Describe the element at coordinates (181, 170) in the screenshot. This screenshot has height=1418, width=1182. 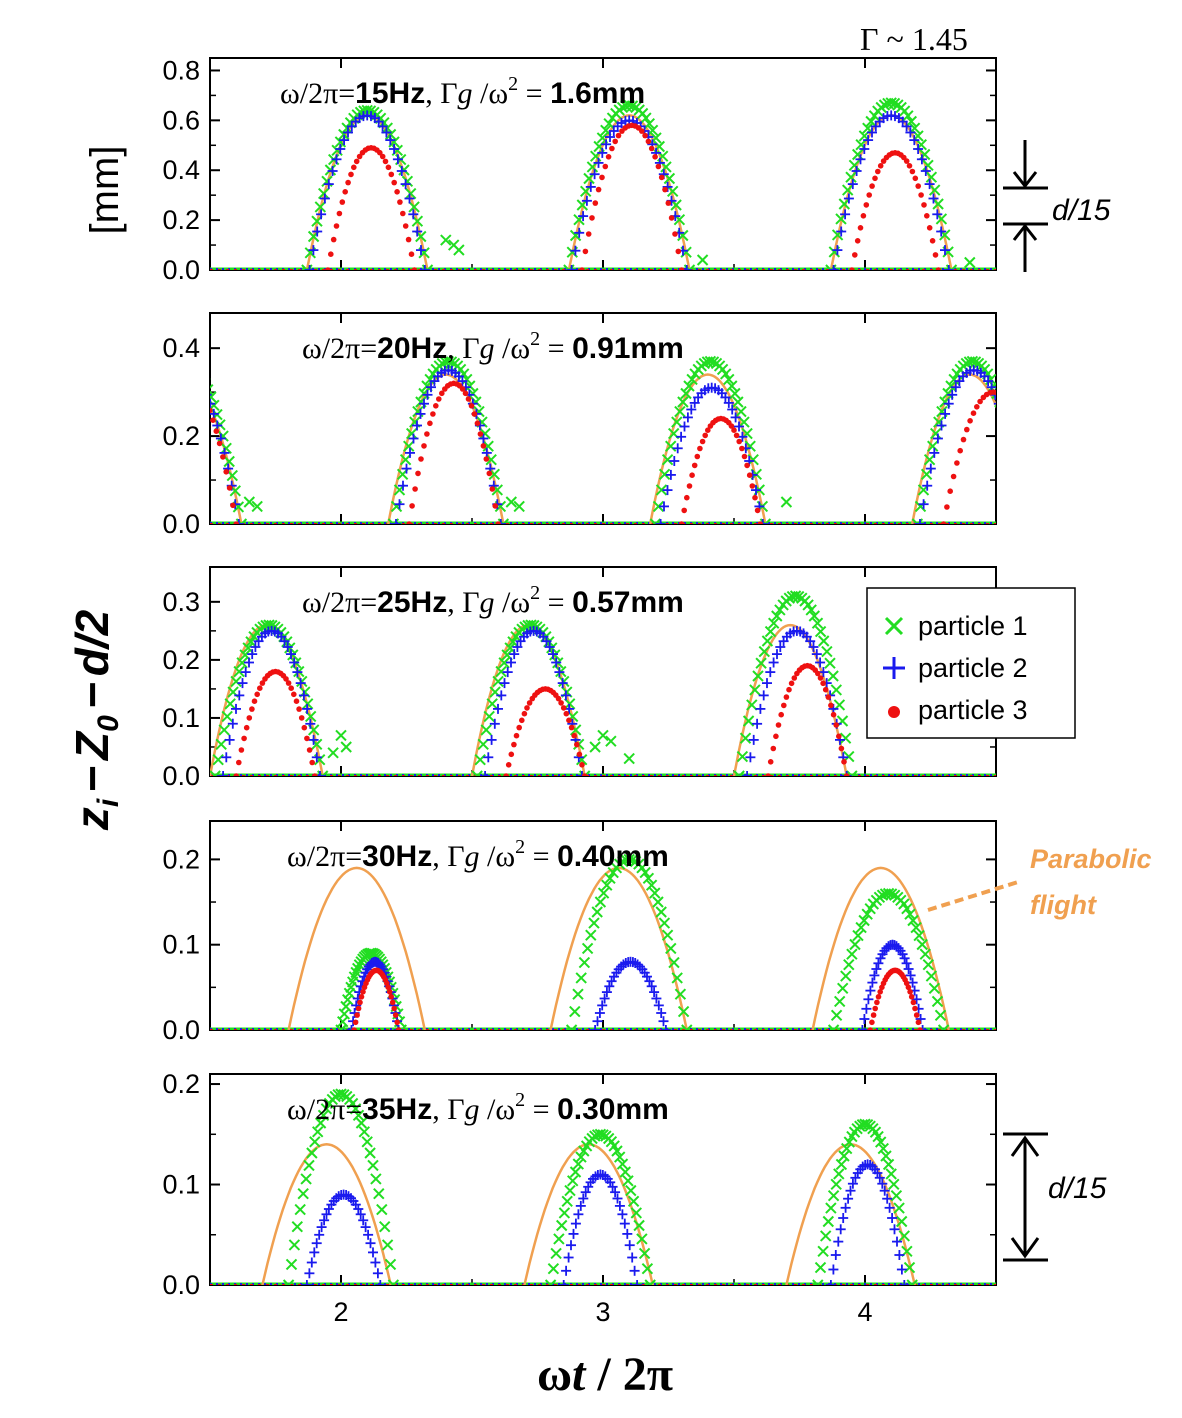
I see `y-tick-label: 0.4` at that location.